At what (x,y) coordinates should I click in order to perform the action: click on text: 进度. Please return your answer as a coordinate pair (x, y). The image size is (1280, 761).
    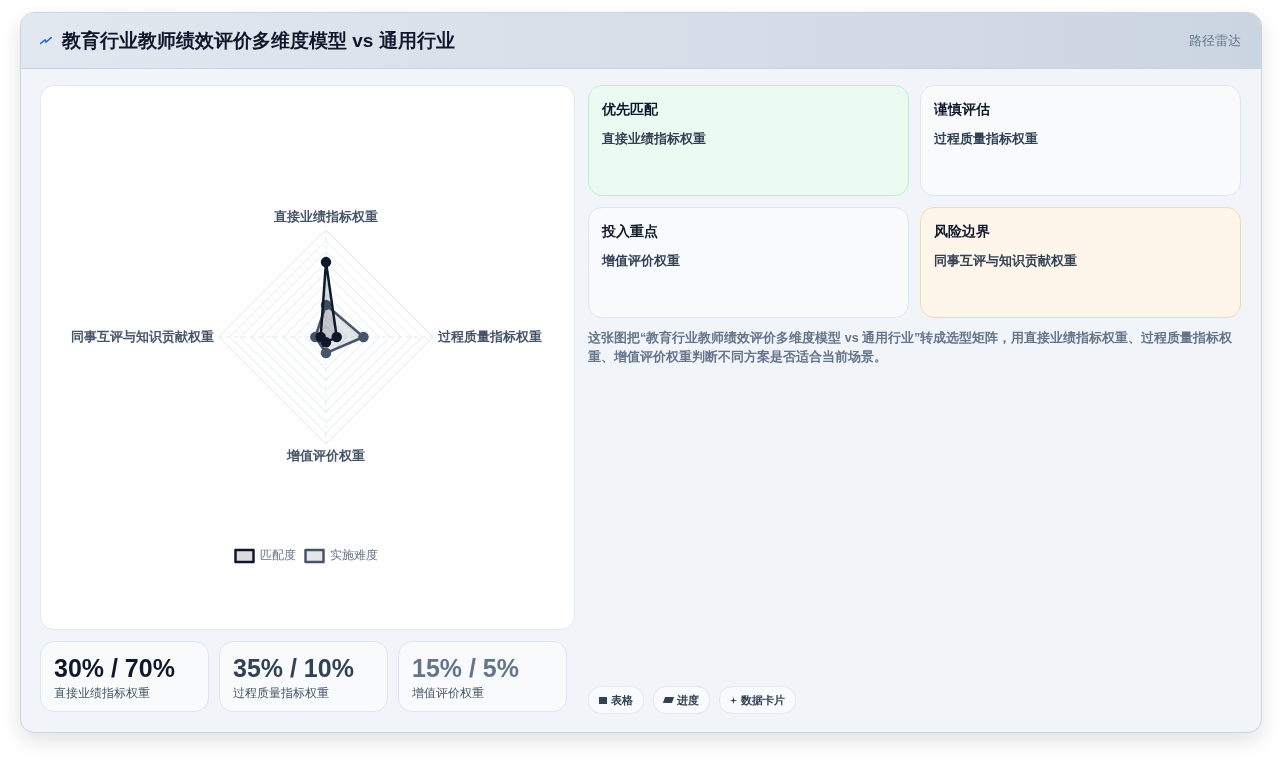
    Looking at the image, I should click on (681, 700).